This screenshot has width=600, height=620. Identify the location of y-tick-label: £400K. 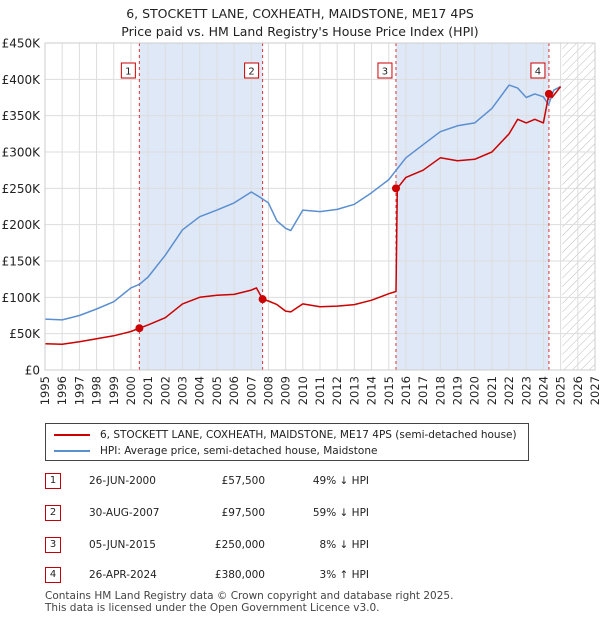
(22, 80).